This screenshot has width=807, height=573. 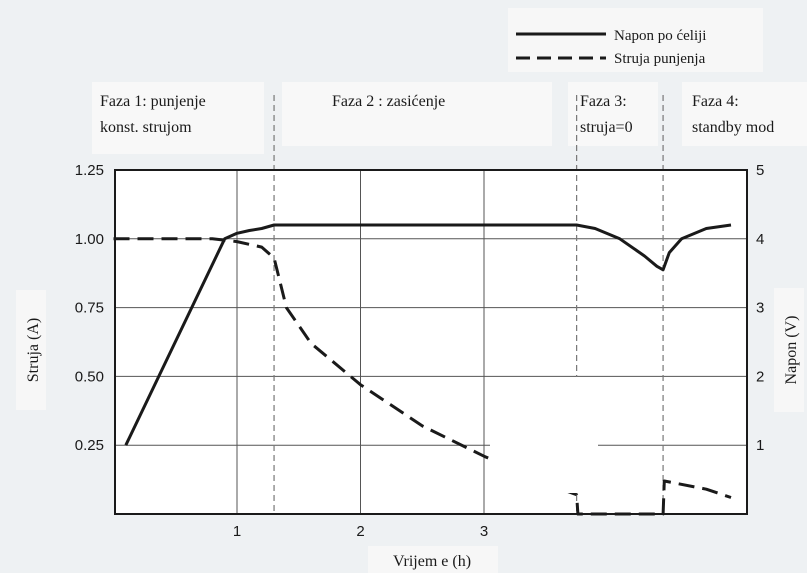 I want to click on y-left-tick-label: 1.00, so click(x=89, y=239).